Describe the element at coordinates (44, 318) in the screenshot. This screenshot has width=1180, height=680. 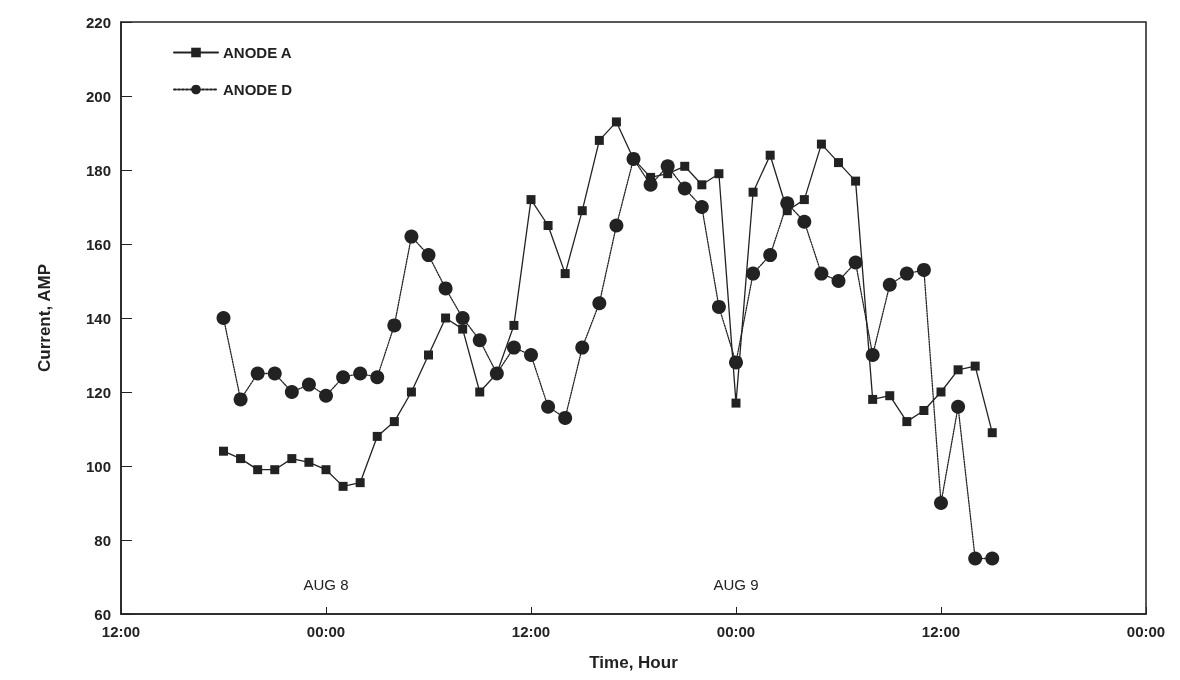
I see `y-axis-title: Current, AMP` at that location.